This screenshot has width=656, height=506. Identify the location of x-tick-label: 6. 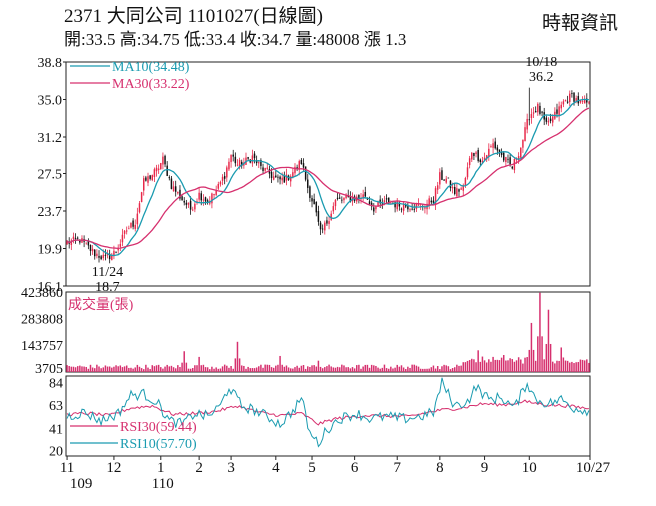
(355, 468).